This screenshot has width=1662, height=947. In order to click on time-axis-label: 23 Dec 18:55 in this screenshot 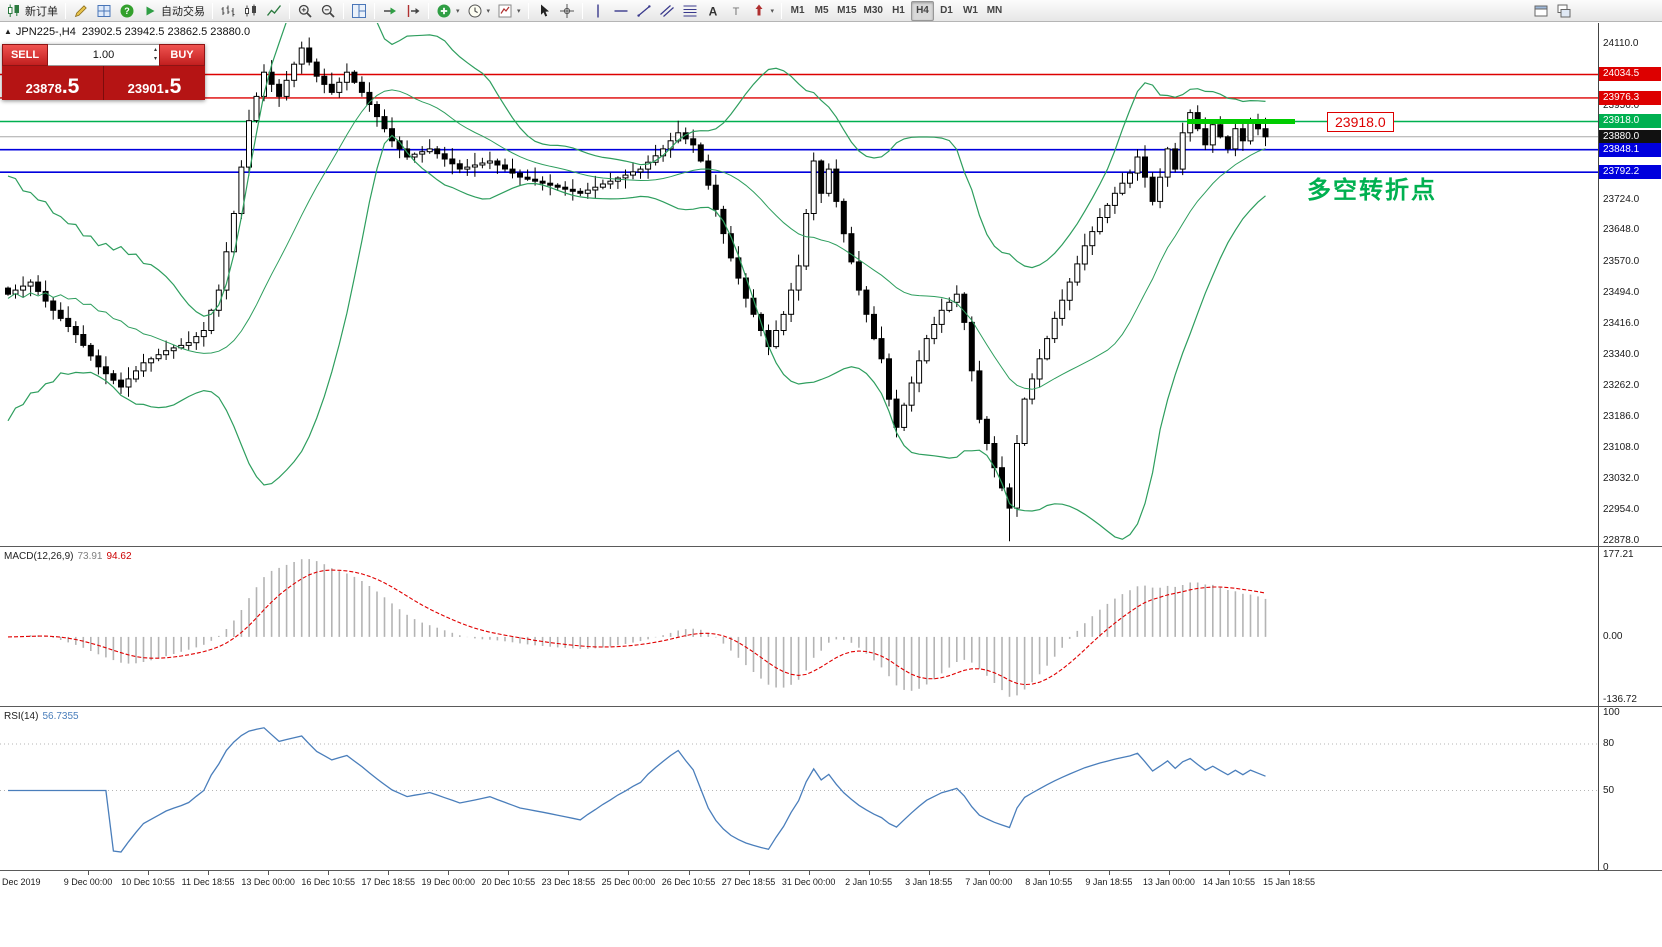, I will do `click(568, 882)`.